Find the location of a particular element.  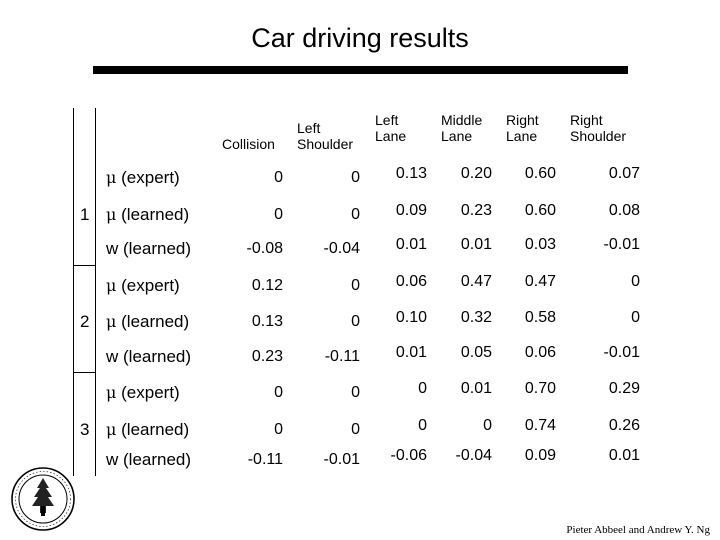

column-header: Left Lane is located at coordinates (391, 128).